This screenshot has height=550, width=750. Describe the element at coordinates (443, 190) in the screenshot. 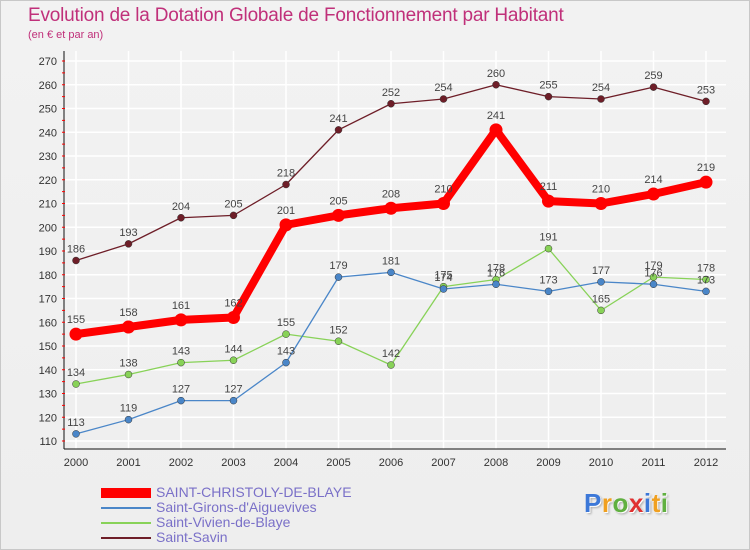

I see `data-label: 210` at that location.